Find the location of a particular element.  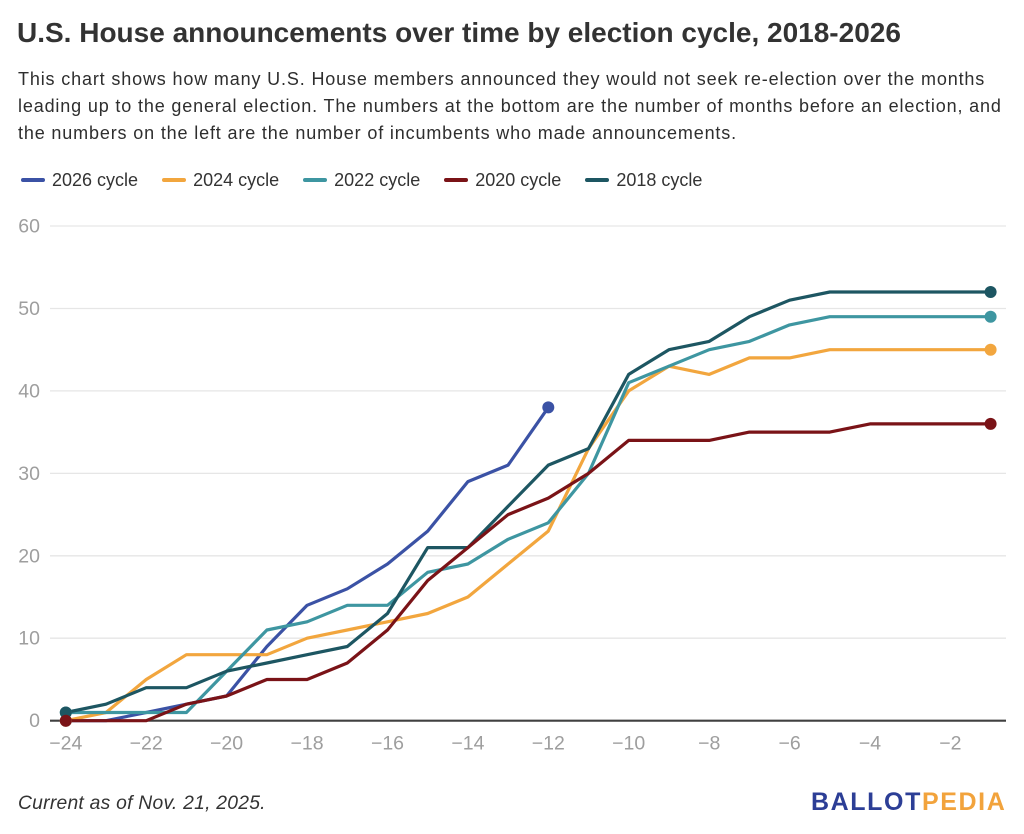

svg-text: −16 is located at coordinates (387, 744).